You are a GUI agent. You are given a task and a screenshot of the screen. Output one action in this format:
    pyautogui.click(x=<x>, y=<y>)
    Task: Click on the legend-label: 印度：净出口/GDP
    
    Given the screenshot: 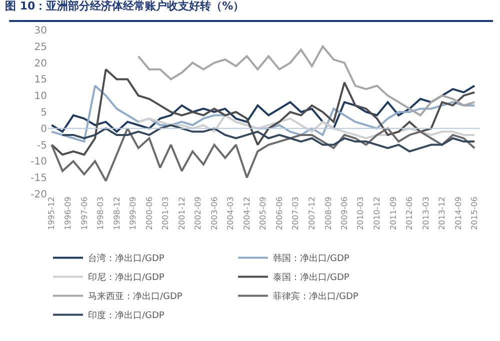 What is the action you would take?
    pyautogui.click(x=126, y=316)
    